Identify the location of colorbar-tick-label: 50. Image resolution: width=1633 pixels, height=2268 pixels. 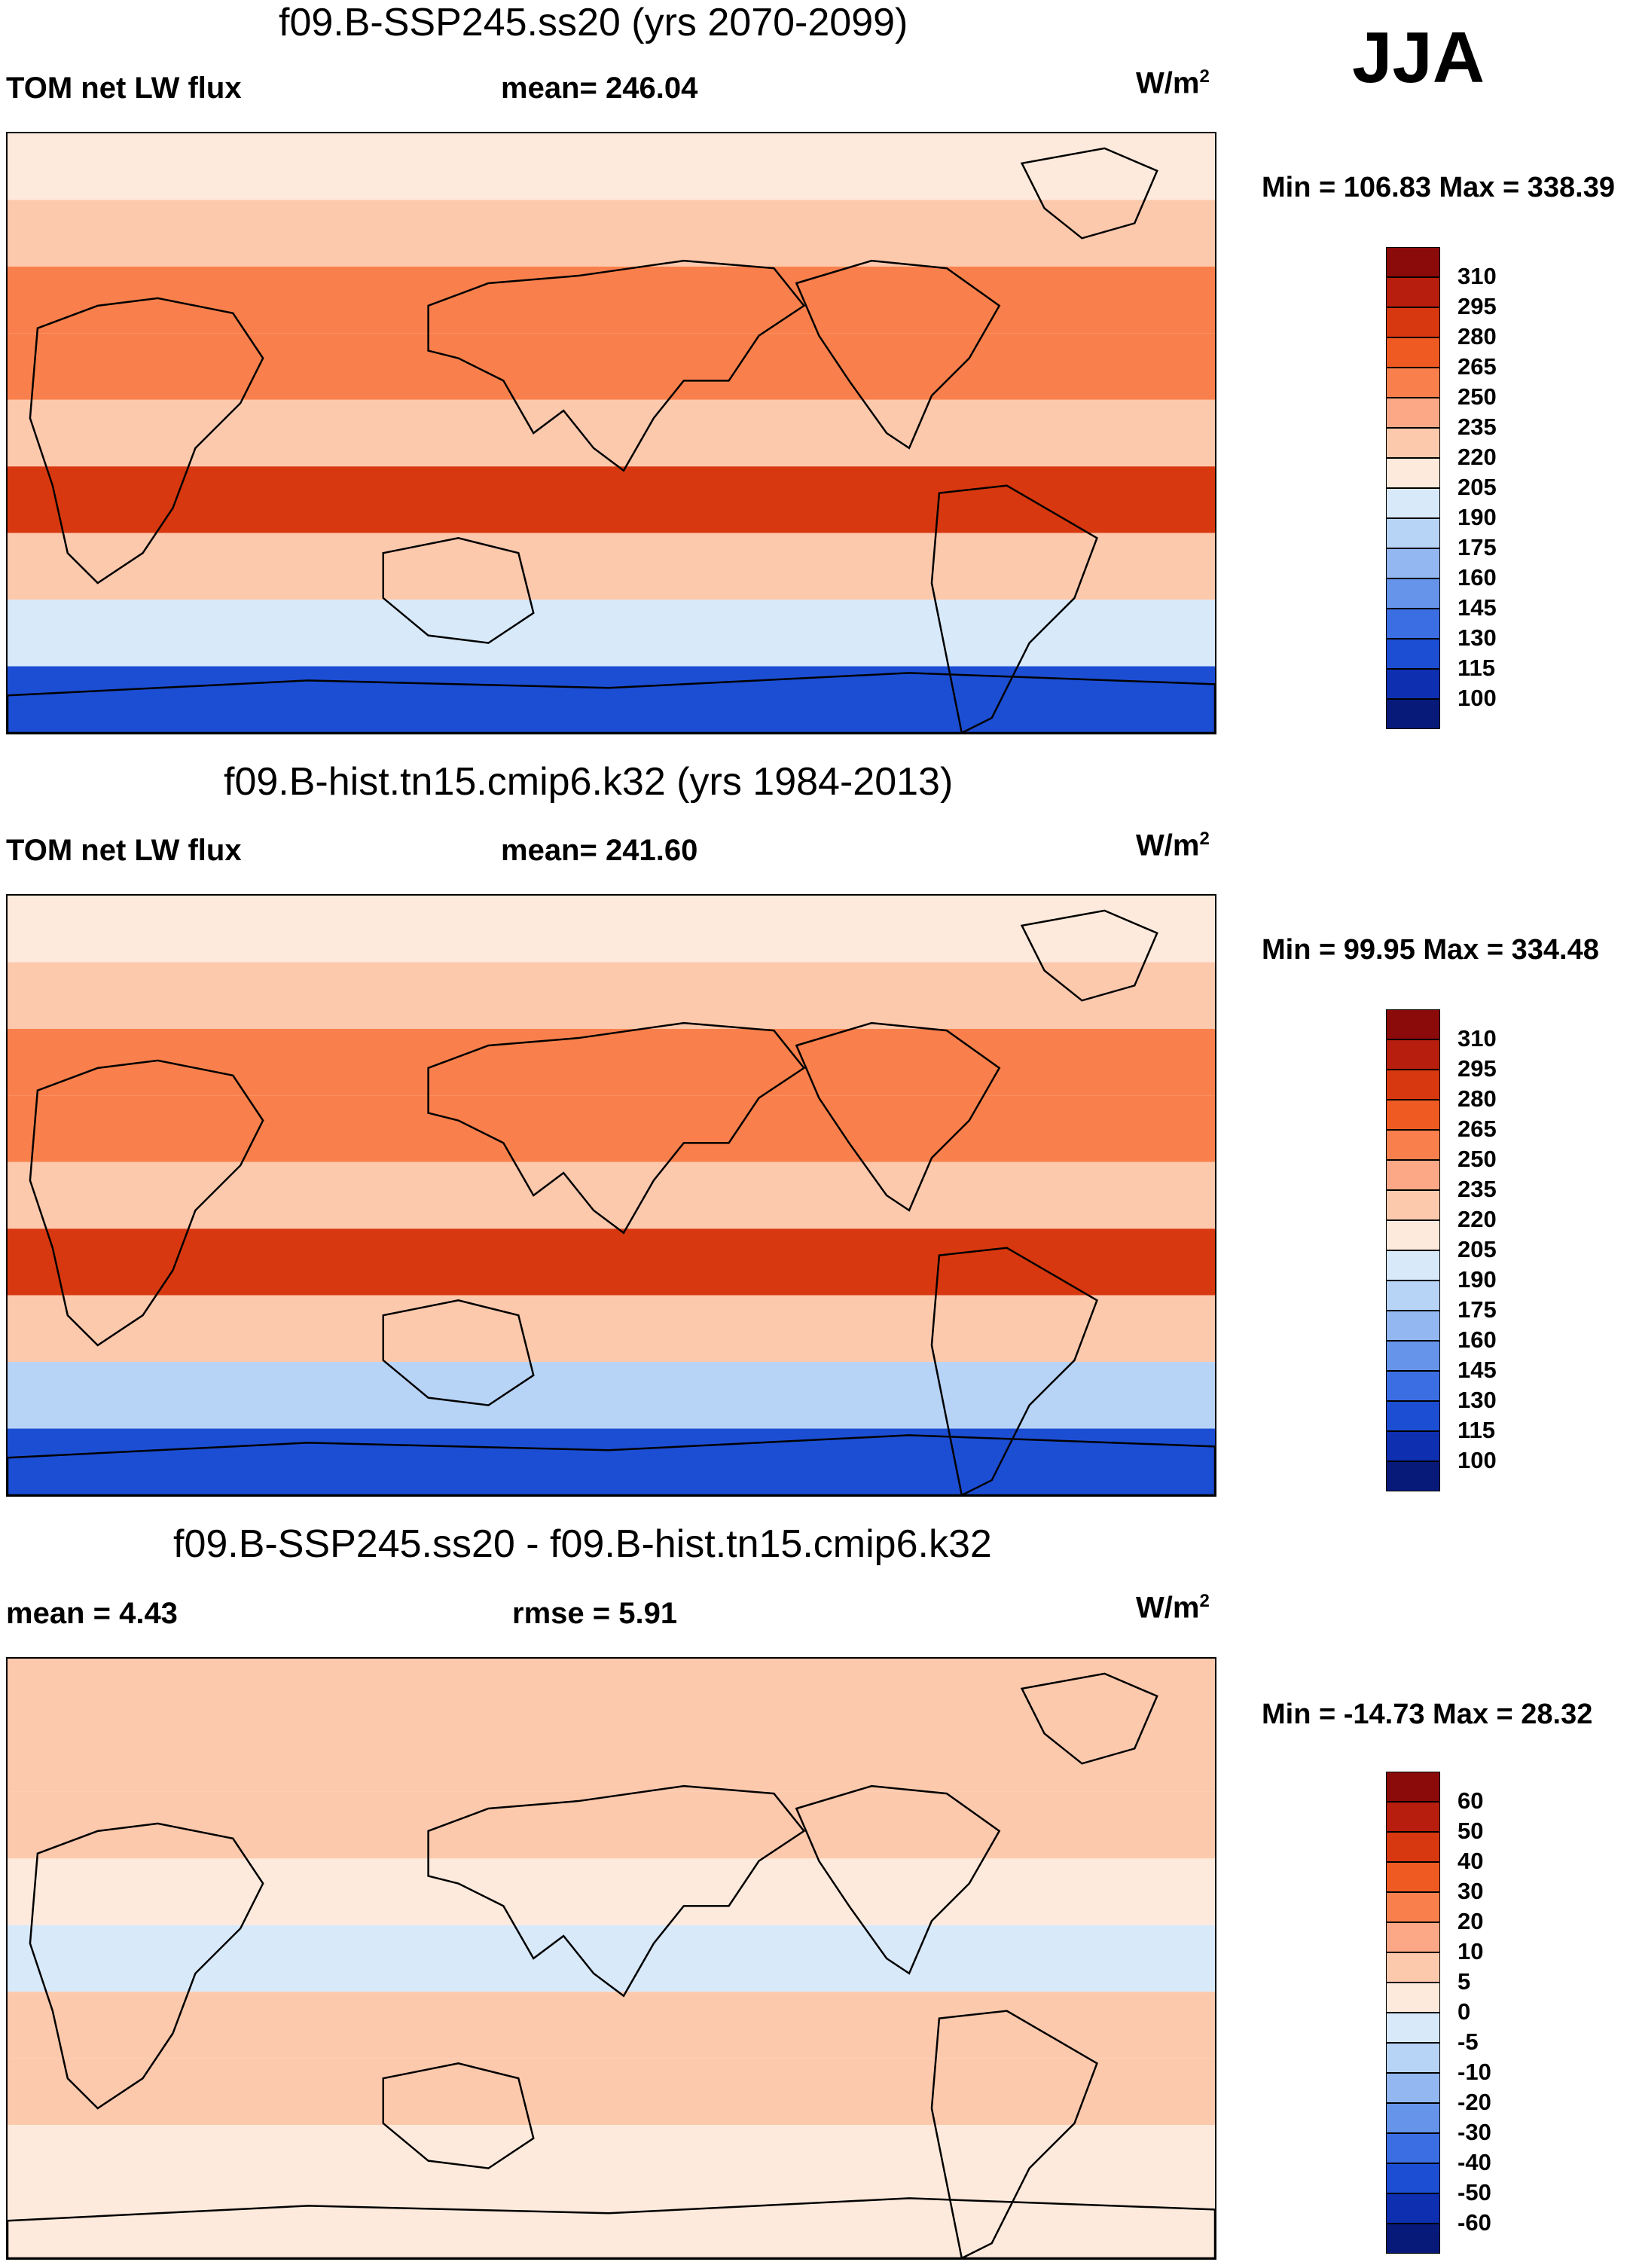
(1470, 1831).